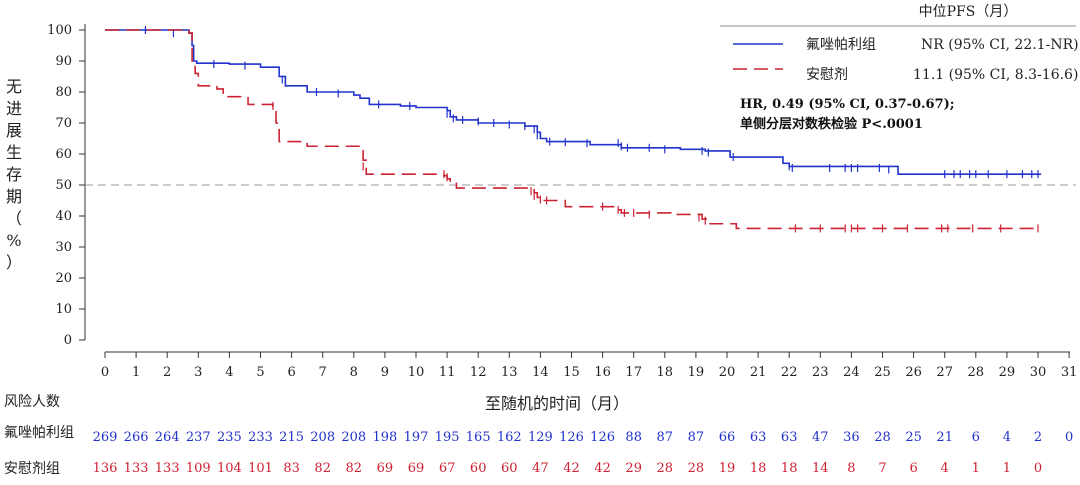  Describe the element at coordinates (1038, 372) in the screenshot. I see `x-tick-label: 30` at that location.